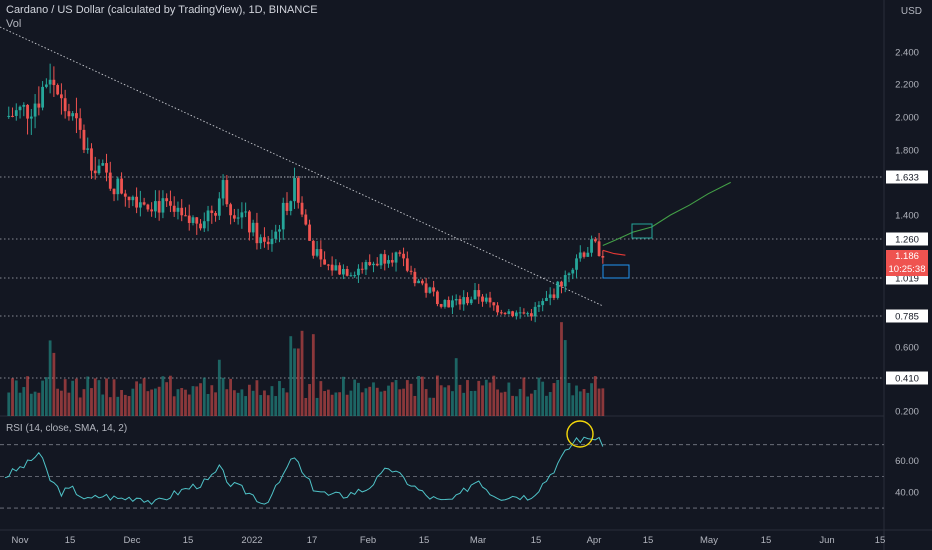 Image resolution: width=932 pixels, height=550 pixels. What do you see at coordinates (907, 269) in the screenshot?
I see `countdown-tag: 10:25:38` at bounding box center [907, 269].